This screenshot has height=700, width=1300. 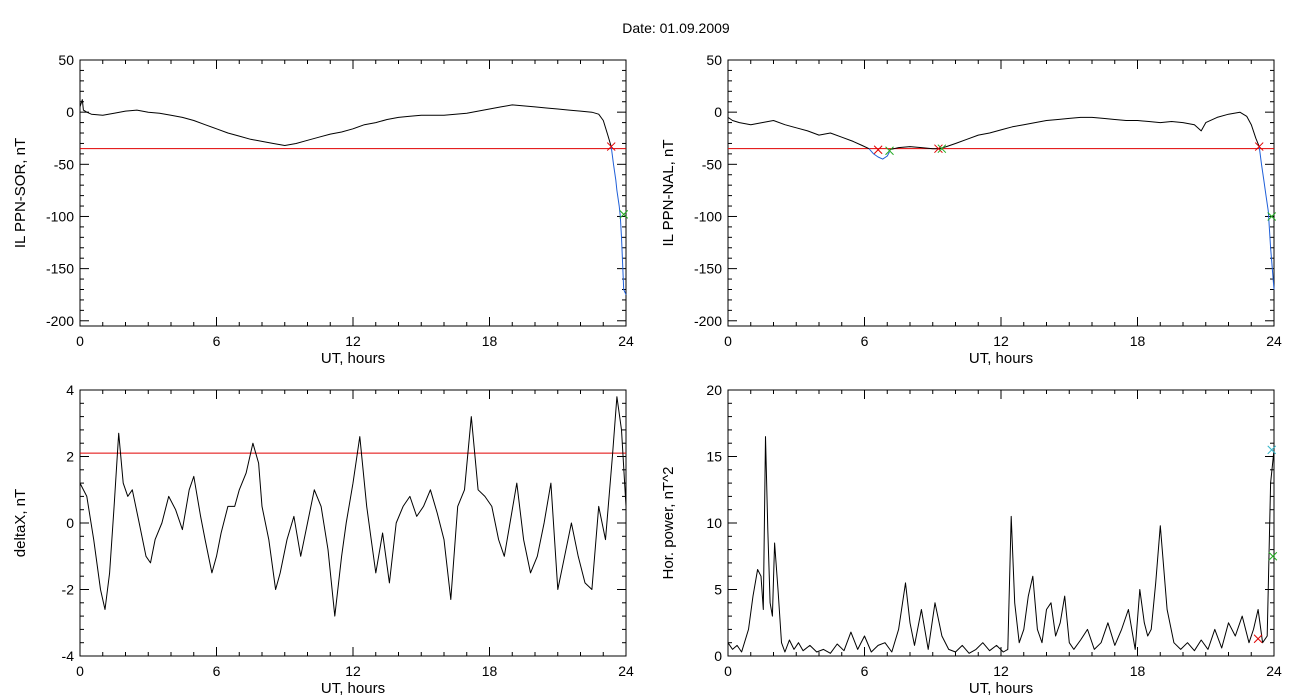 I want to click on y-axis-label: IL PPN-SOR, nT, so click(x=20, y=193).